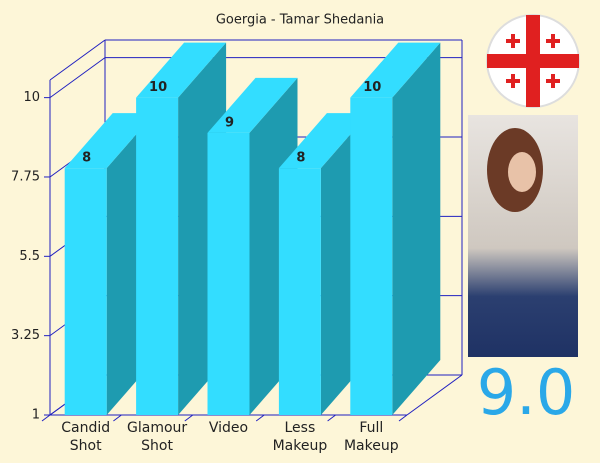 This screenshot has height=463, width=600. I want to click on grid-line, so click(77, 78).